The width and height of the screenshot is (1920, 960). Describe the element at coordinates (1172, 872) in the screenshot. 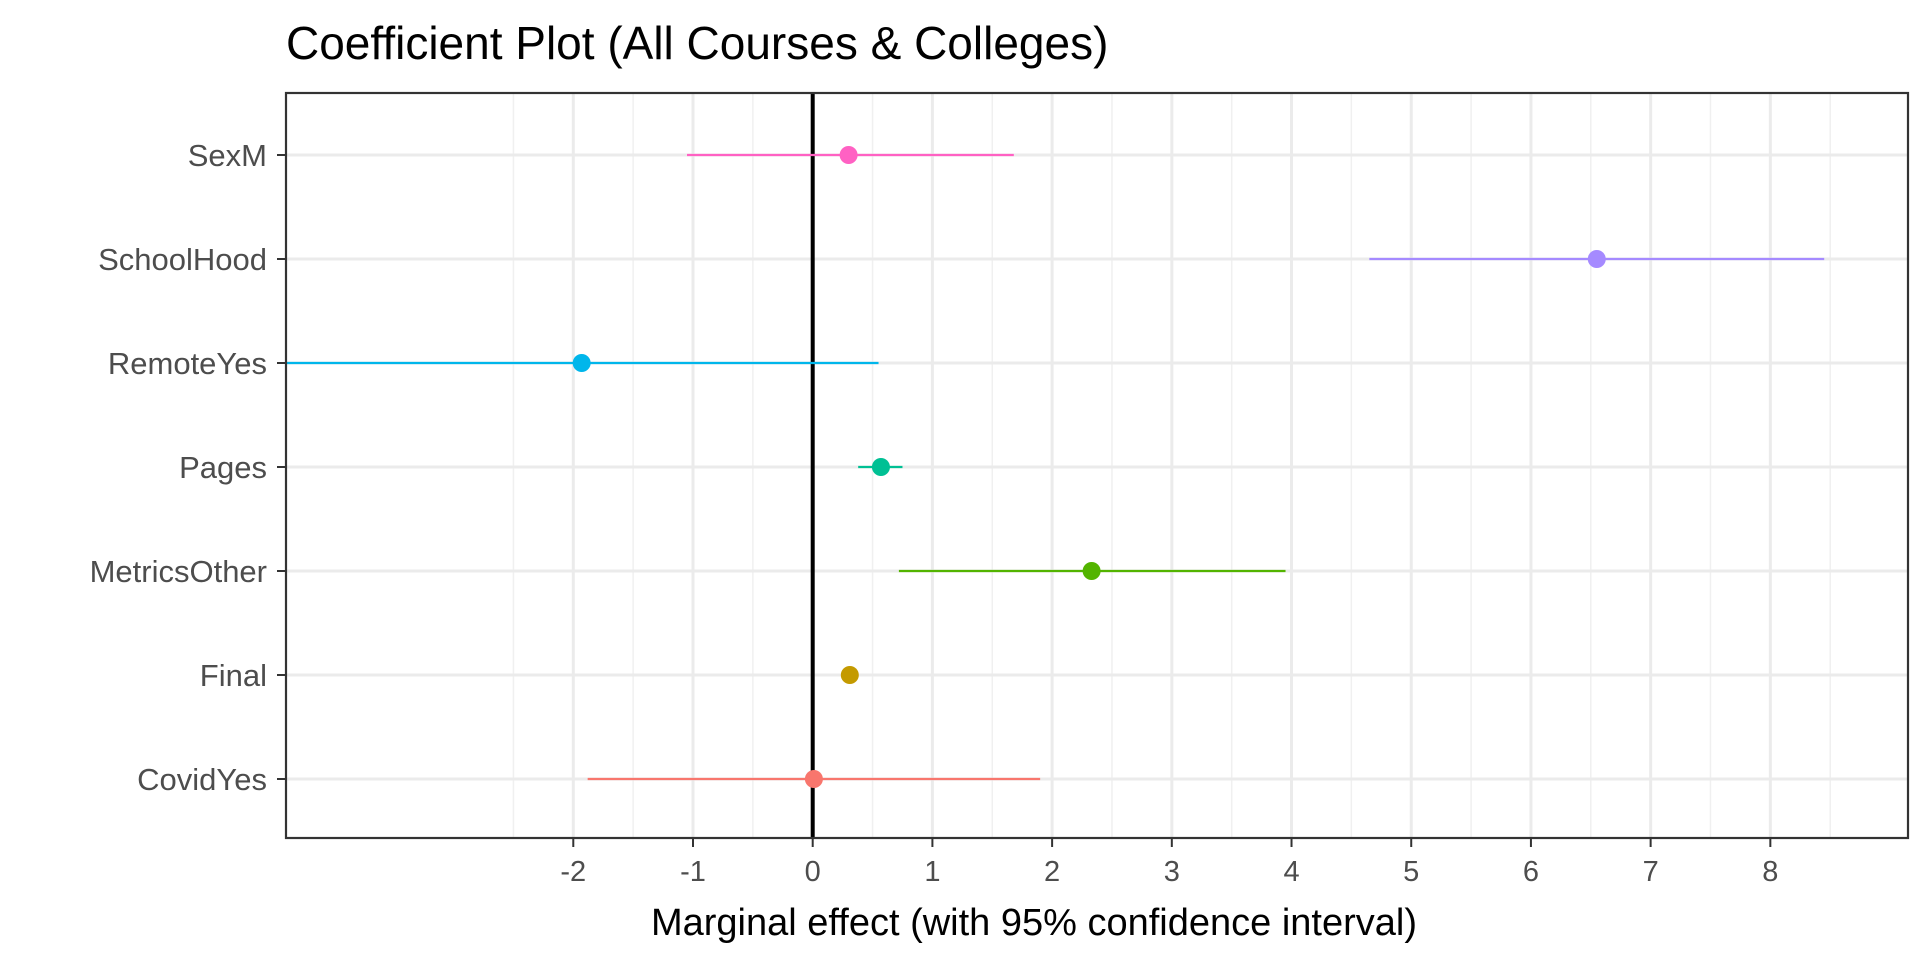

I see `x-tick-label: 3` at that location.